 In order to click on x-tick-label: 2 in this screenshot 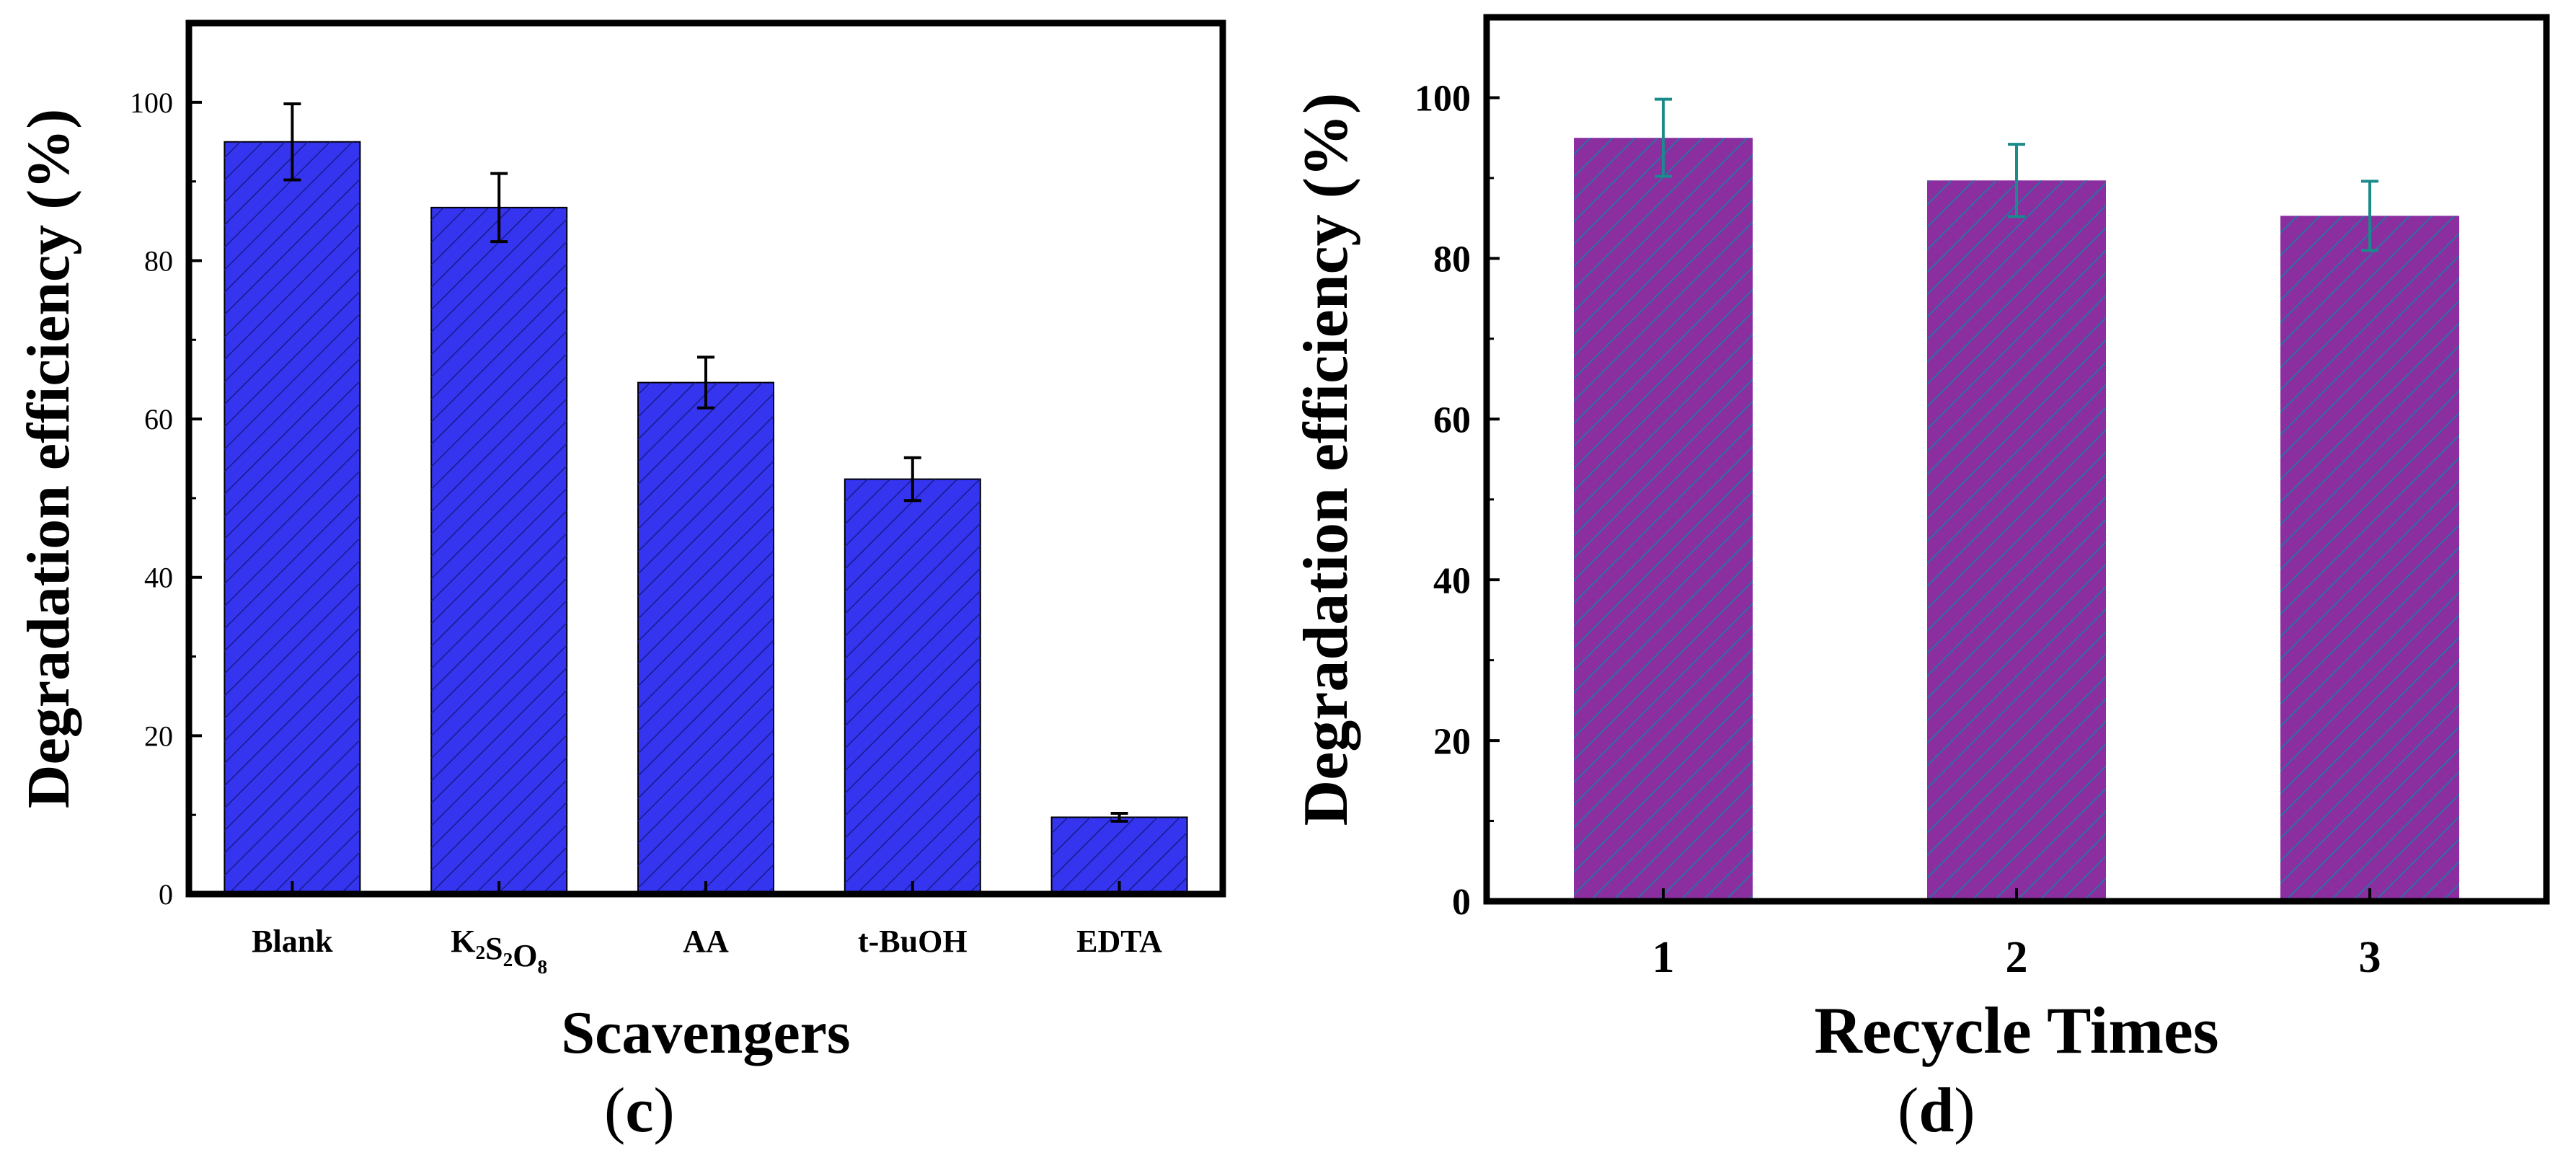, I will do `click(2017, 958)`.